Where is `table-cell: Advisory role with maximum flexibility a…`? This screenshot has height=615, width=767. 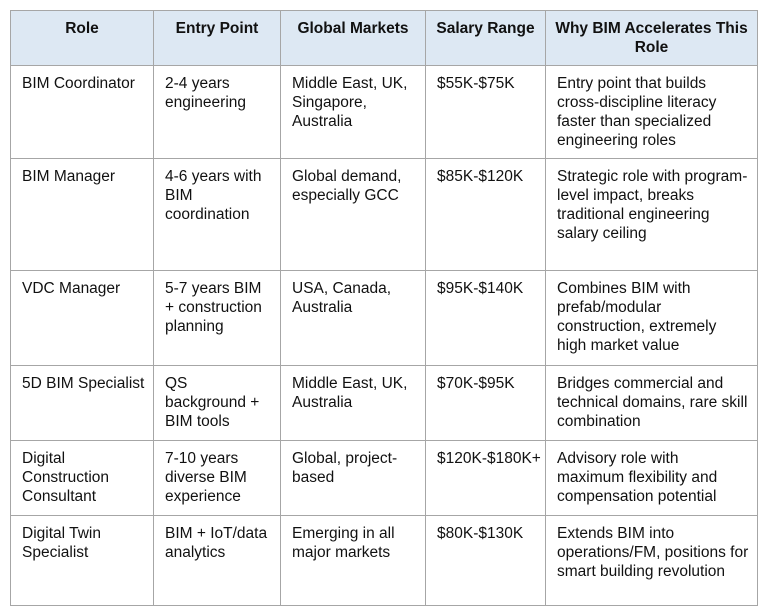 table-cell: Advisory role with maximum flexibility a… is located at coordinates (651, 478).